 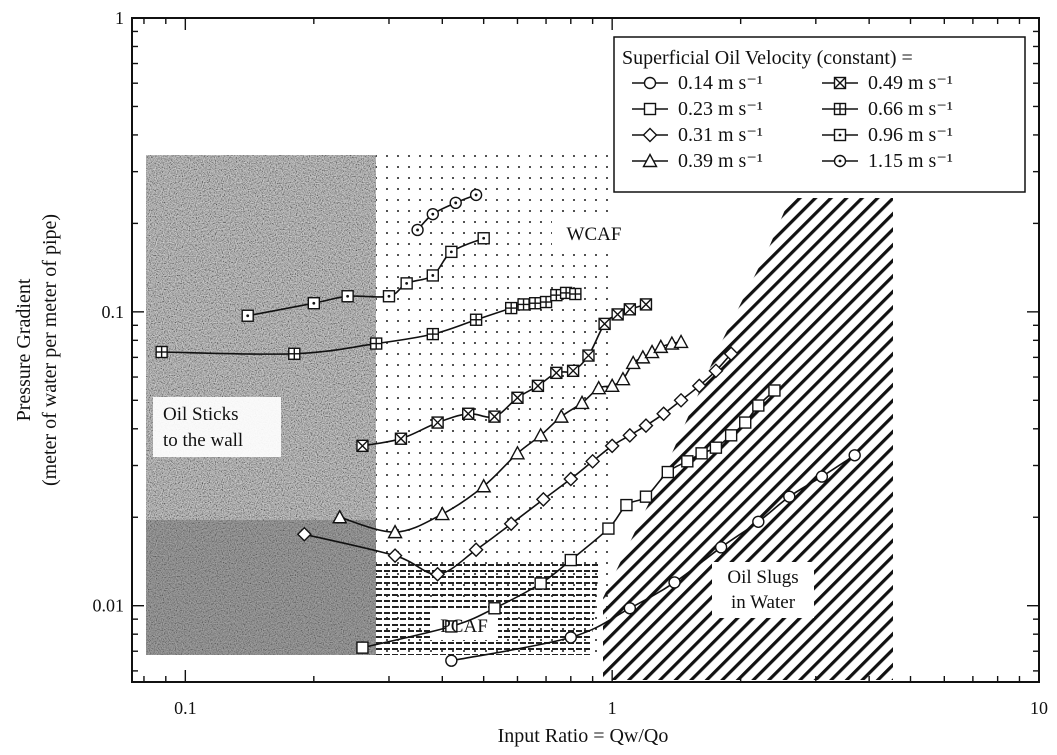 I want to click on legend-item-5: 0.66 m s⁻¹, so click(x=887, y=109).